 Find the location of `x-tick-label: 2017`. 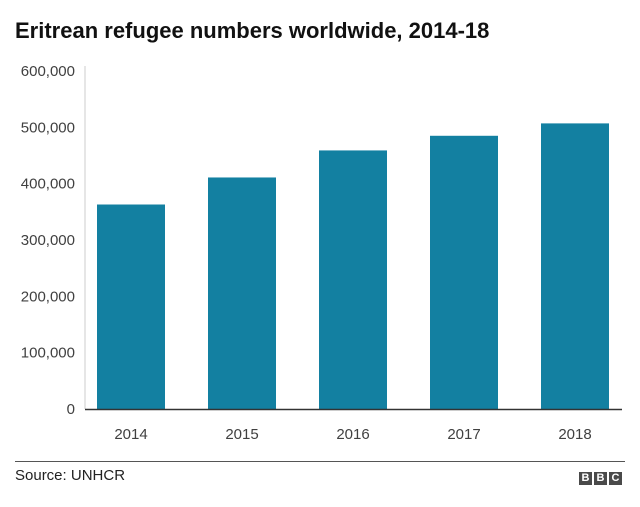

x-tick-label: 2017 is located at coordinates (463, 434).